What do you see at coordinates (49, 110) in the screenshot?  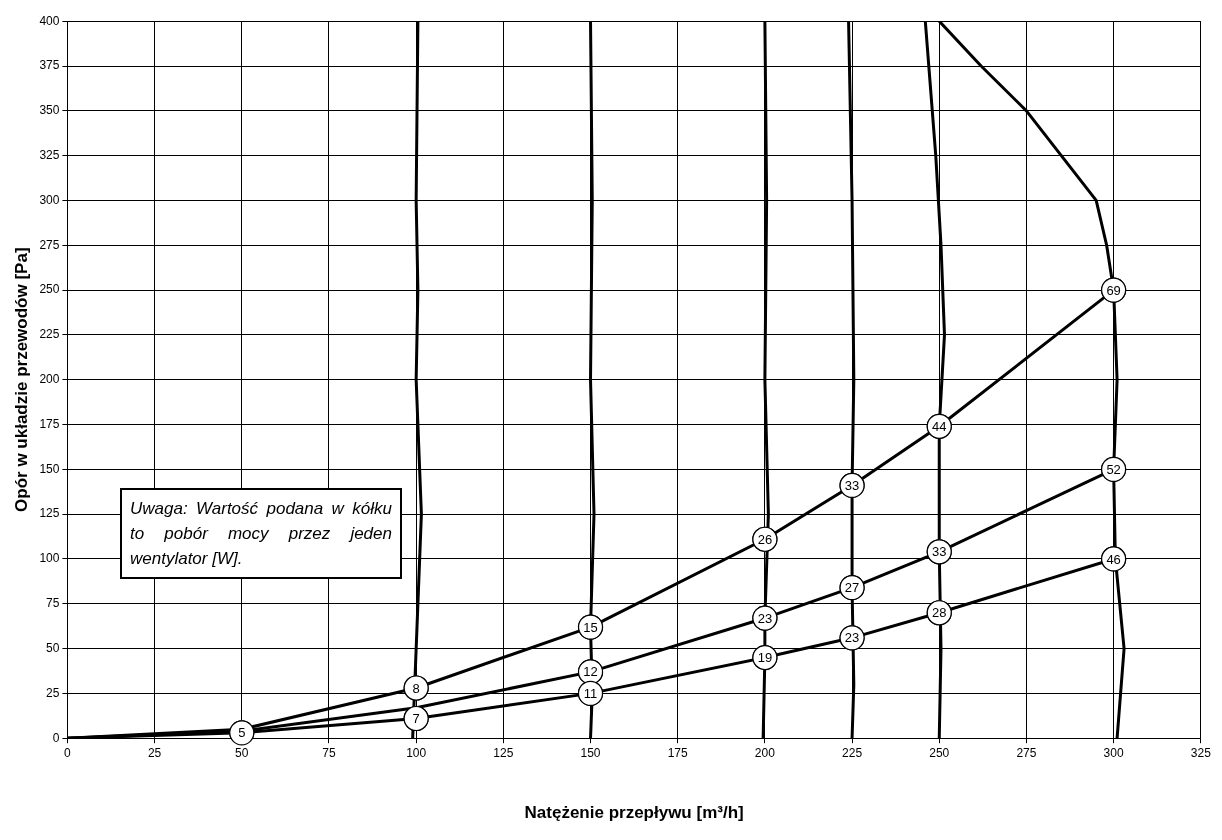 I see `y-tick-label: 350` at bounding box center [49, 110].